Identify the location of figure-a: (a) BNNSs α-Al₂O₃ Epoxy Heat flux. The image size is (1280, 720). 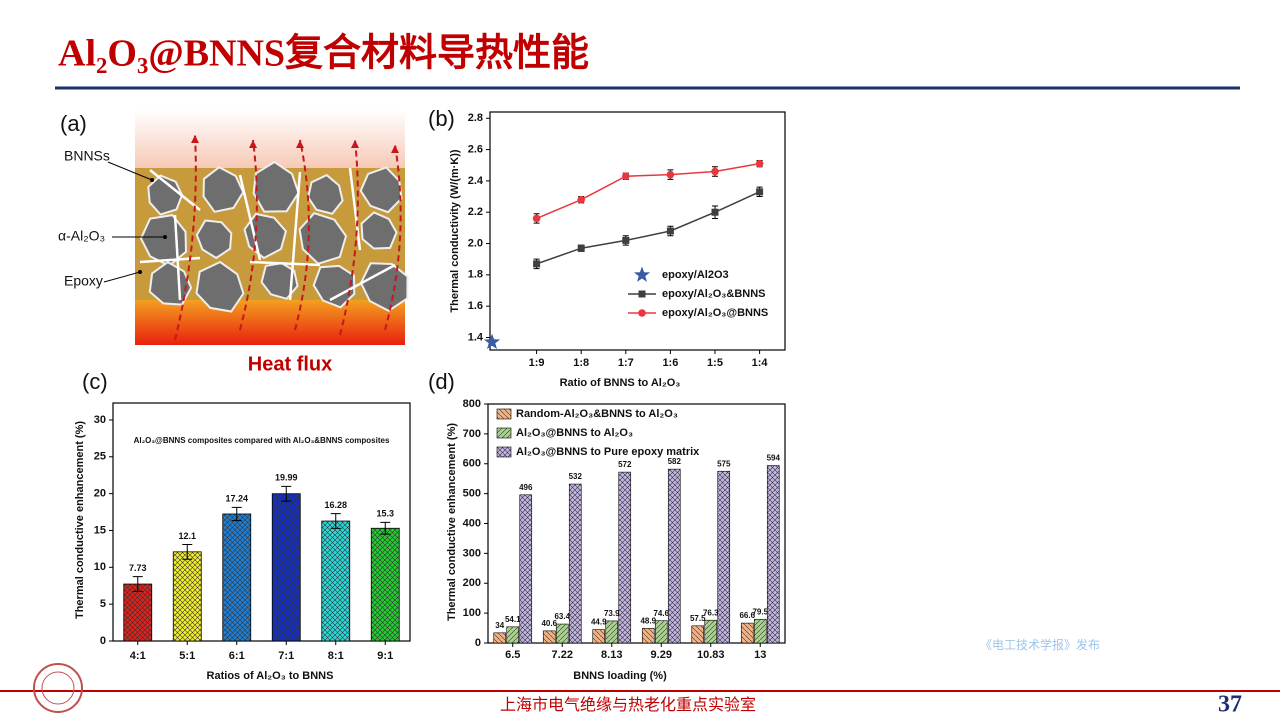
(233, 242).